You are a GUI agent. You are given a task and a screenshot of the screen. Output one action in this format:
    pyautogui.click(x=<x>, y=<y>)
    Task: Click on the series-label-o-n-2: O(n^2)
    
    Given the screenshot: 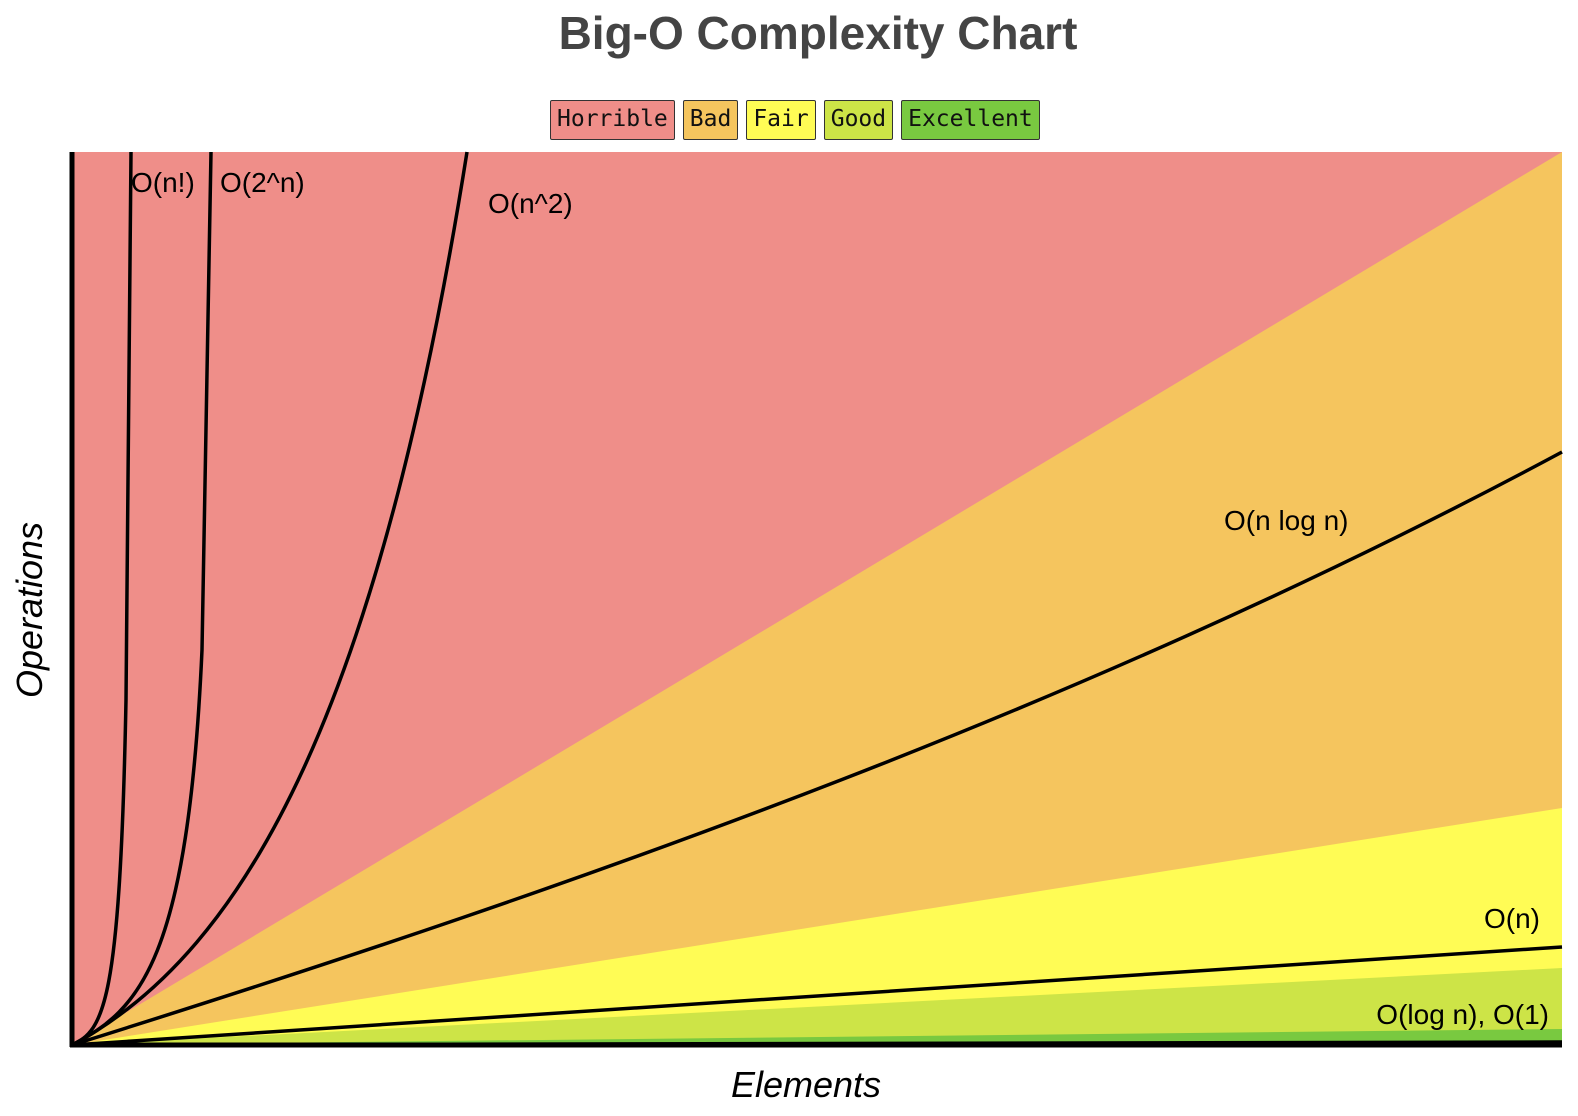 What is the action you would take?
    pyautogui.click(x=530, y=203)
    